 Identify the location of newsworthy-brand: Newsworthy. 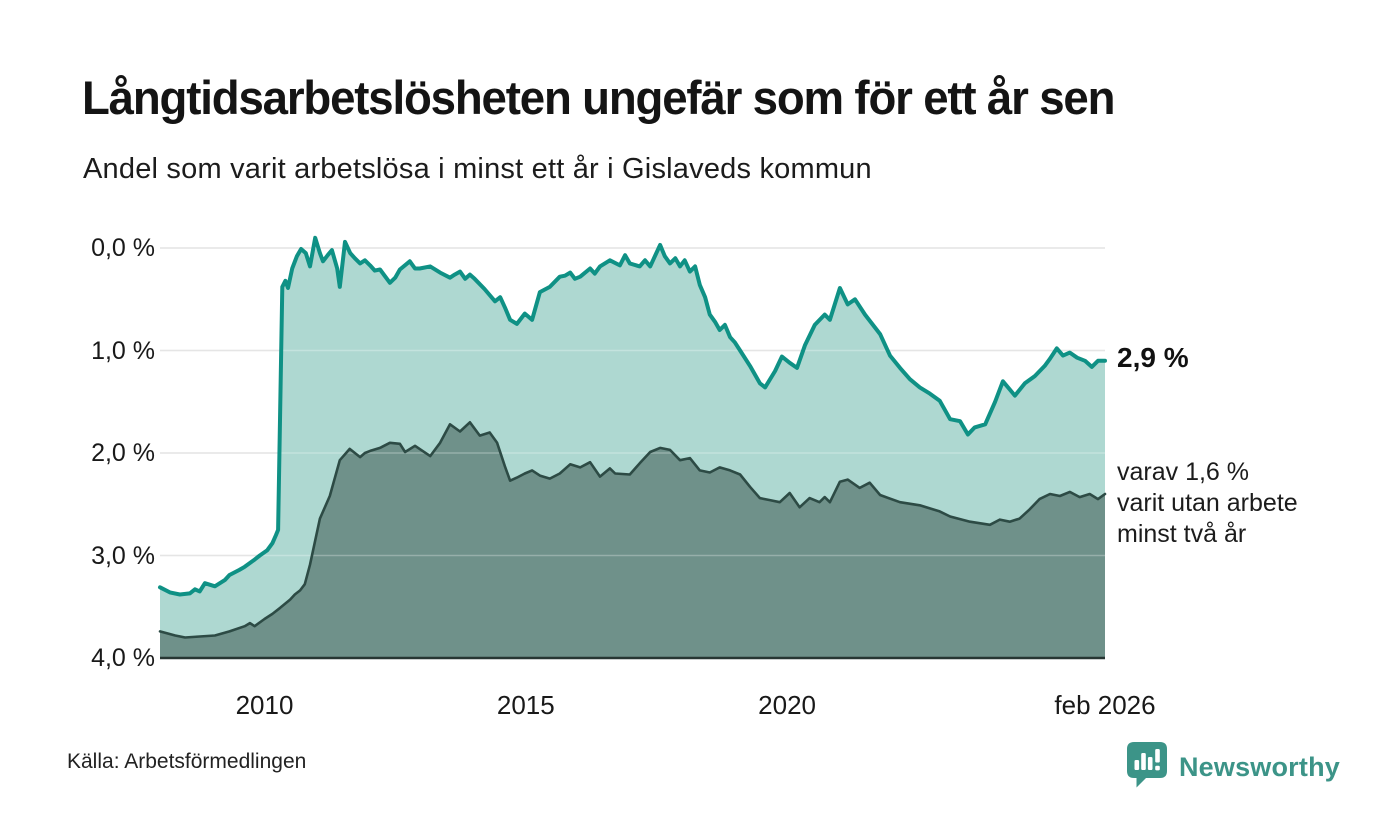
(1232, 767).